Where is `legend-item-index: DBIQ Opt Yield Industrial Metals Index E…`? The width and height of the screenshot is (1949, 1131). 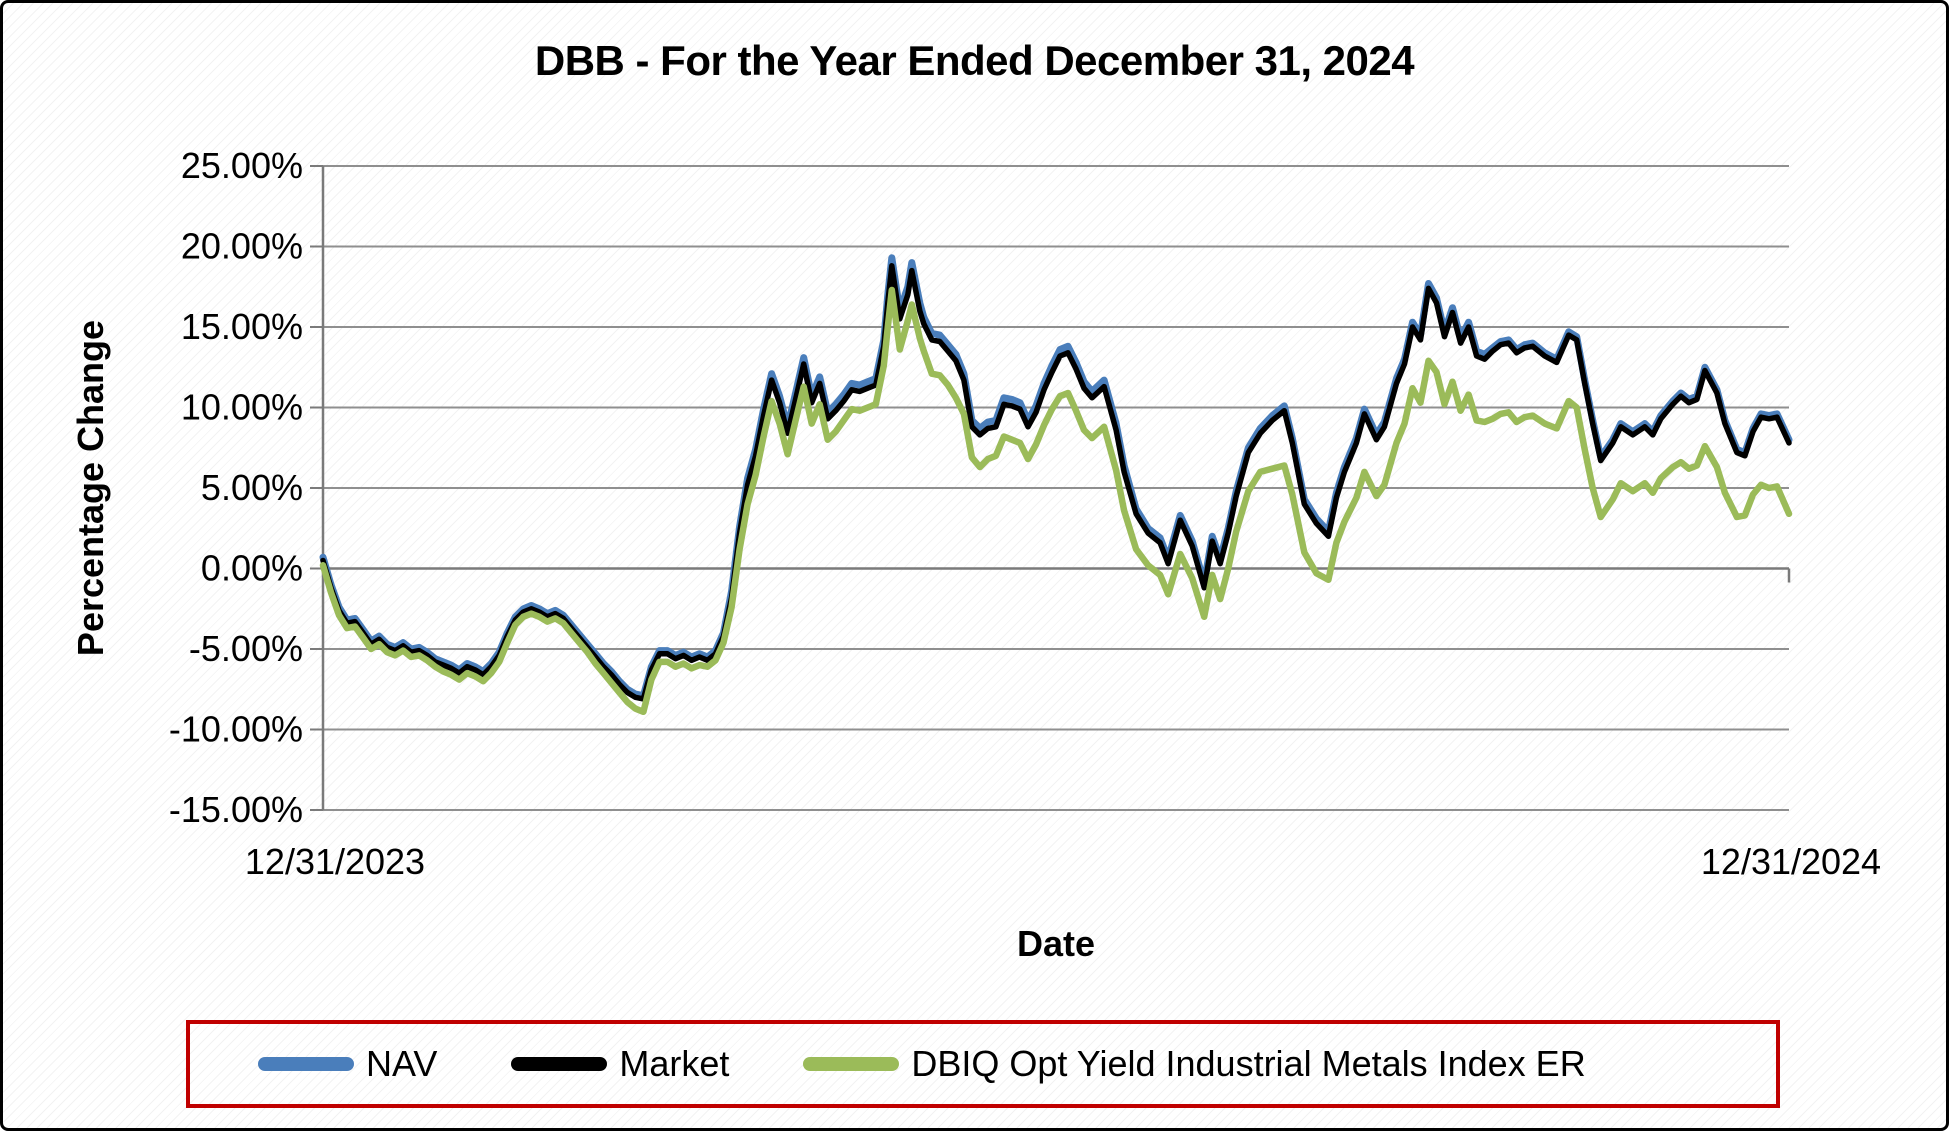 legend-item-index: DBIQ Opt Yield Industrial Metals Index E… is located at coordinates (1194, 1064).